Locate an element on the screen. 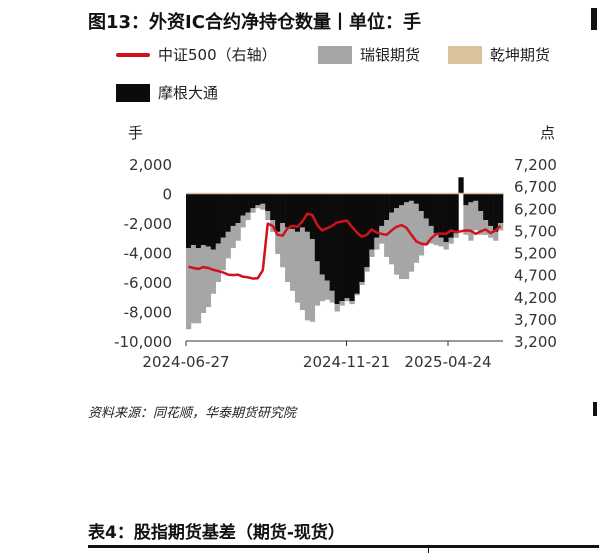  csi500-series-line is located at coordinates (345, 246).